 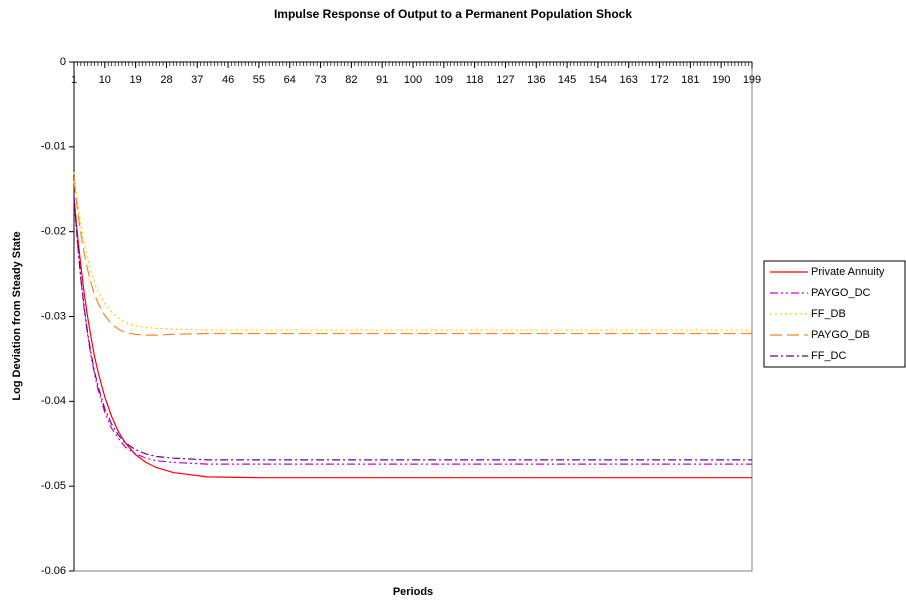 What do you see at coordinates (290, 80) in the screenshot?
I see `x-tick-label: 64` at bounding box center [290, 80].